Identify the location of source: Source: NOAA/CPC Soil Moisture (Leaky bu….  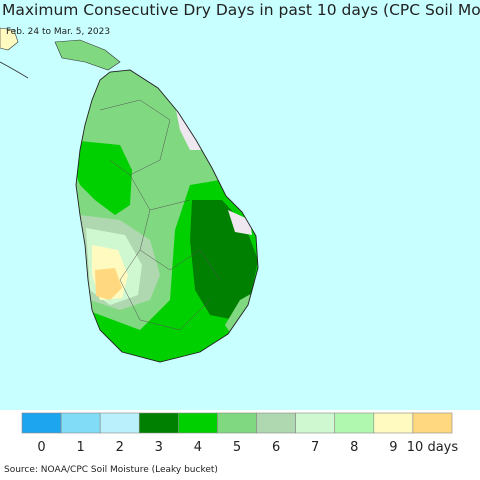
(111, 470).